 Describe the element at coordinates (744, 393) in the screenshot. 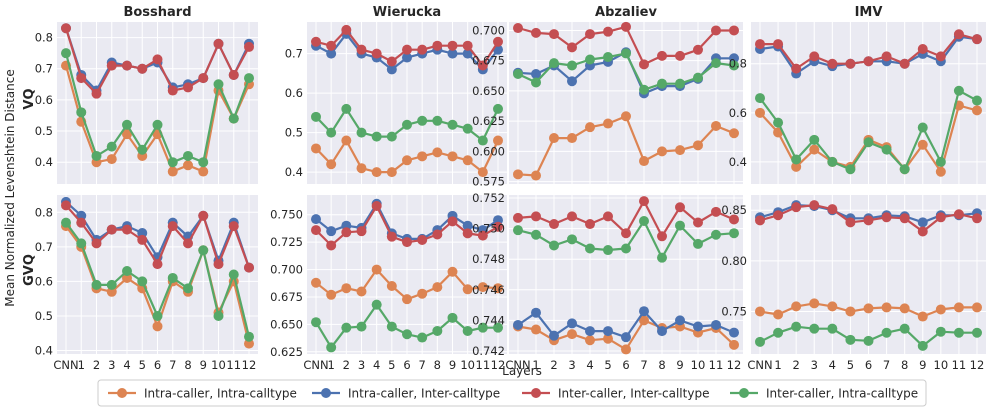

I see `legend-marker-inter-intra` at that location.